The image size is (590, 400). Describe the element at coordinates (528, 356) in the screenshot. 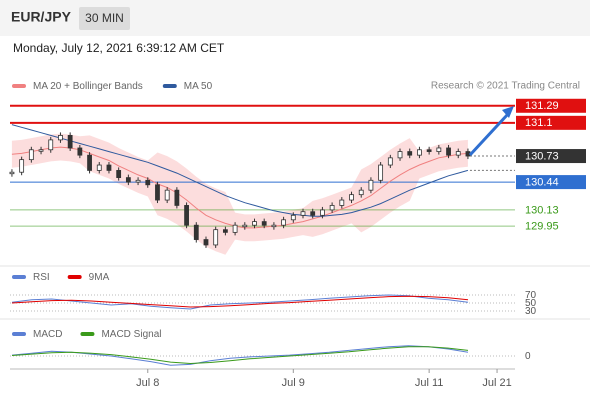

I see `y-tick-label: 0` at that location.